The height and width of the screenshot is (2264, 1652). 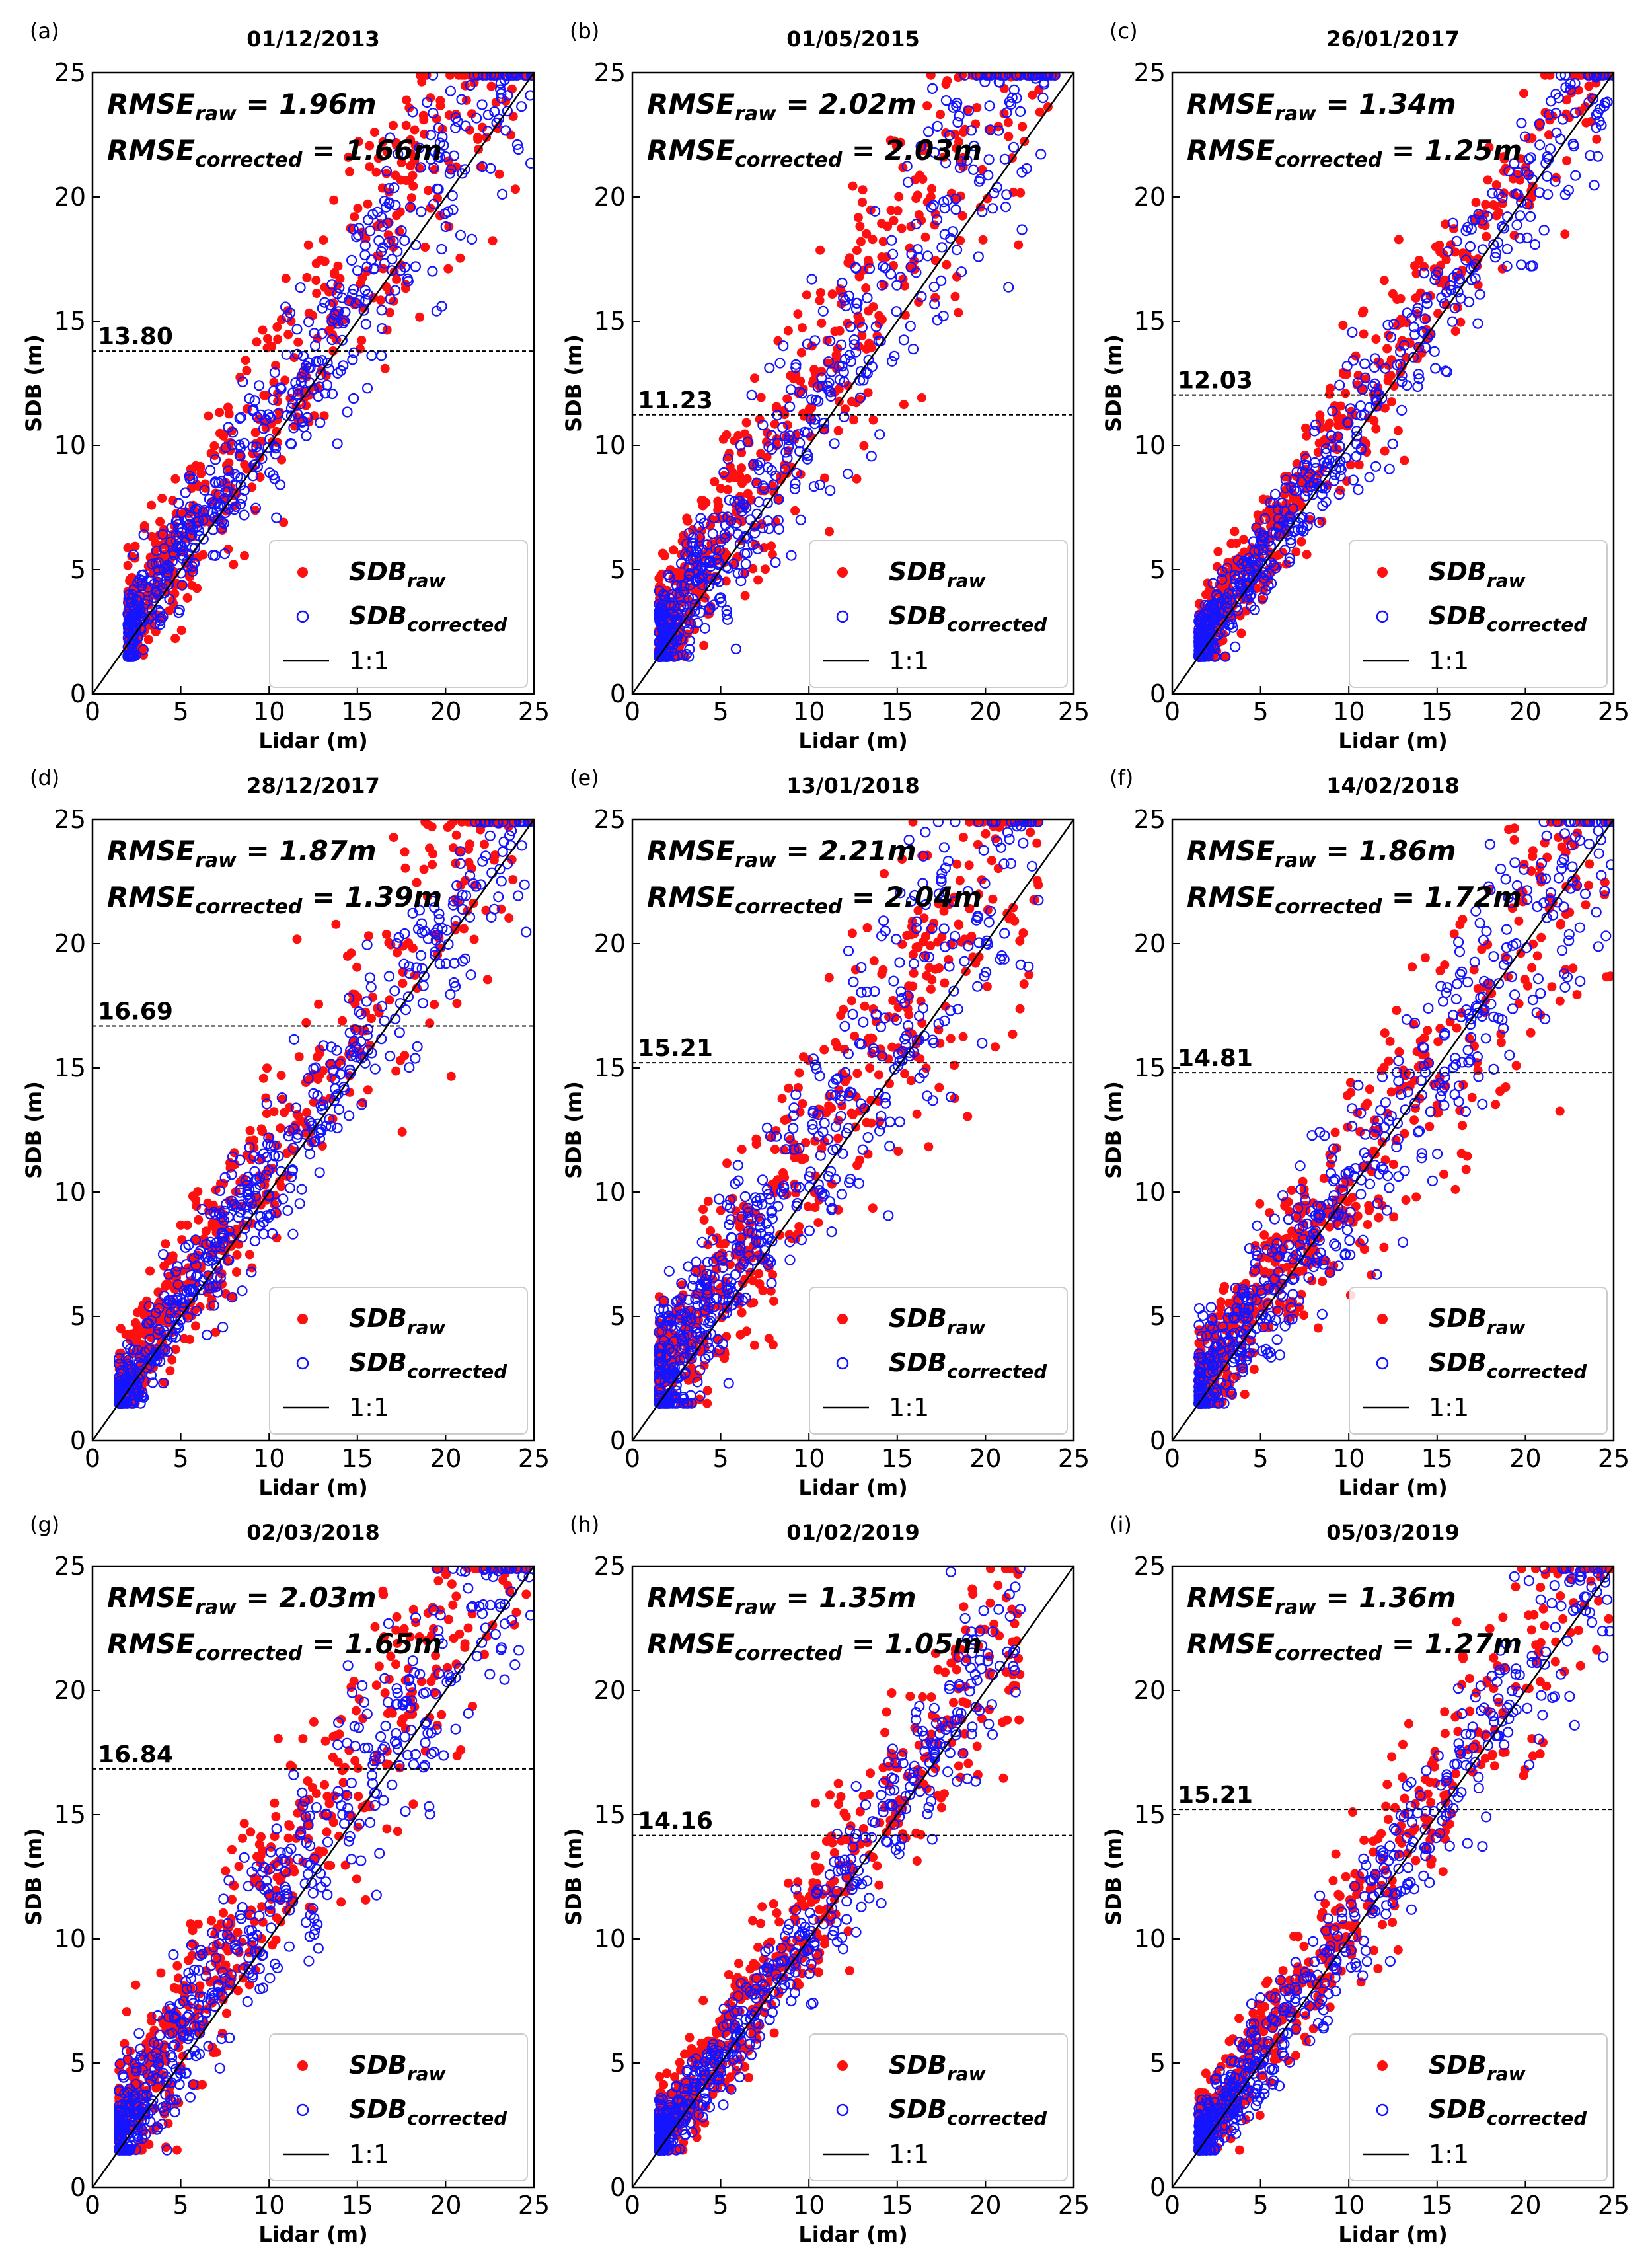 What do you see at coordinates (1158, 694) in the screenshot?
I see `y-tick-label: 0` at bounding box center [1158, 694].